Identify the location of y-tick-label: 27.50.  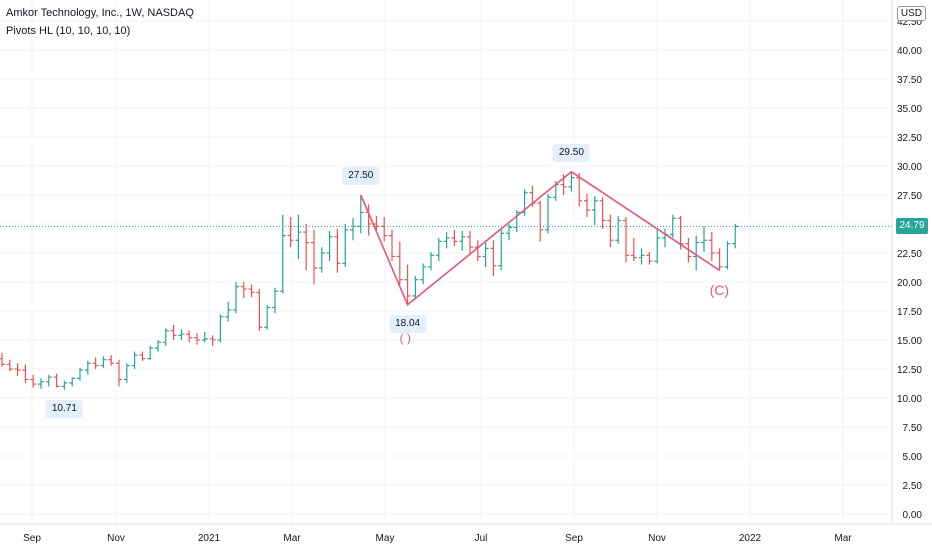
(909, 196).